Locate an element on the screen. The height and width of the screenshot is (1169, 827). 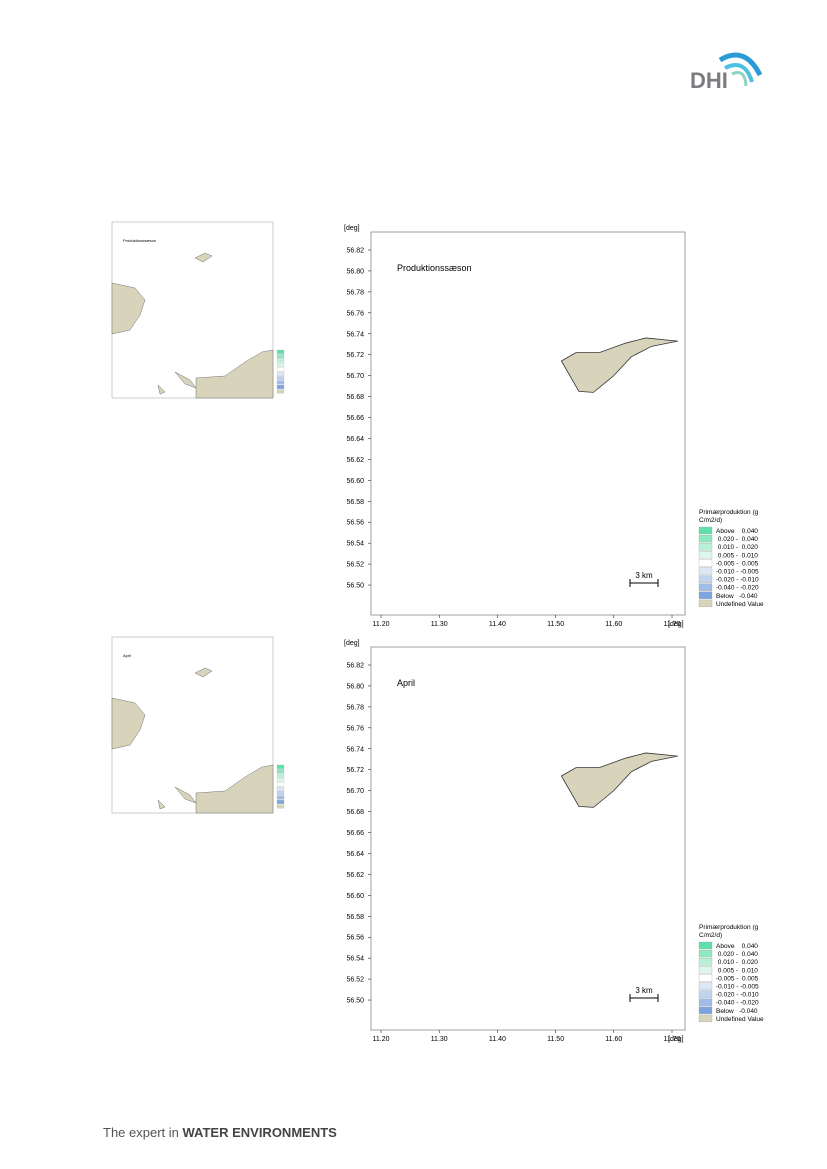
legend-label: -0.005 - 0.005 is located at coordinates (737, 978).